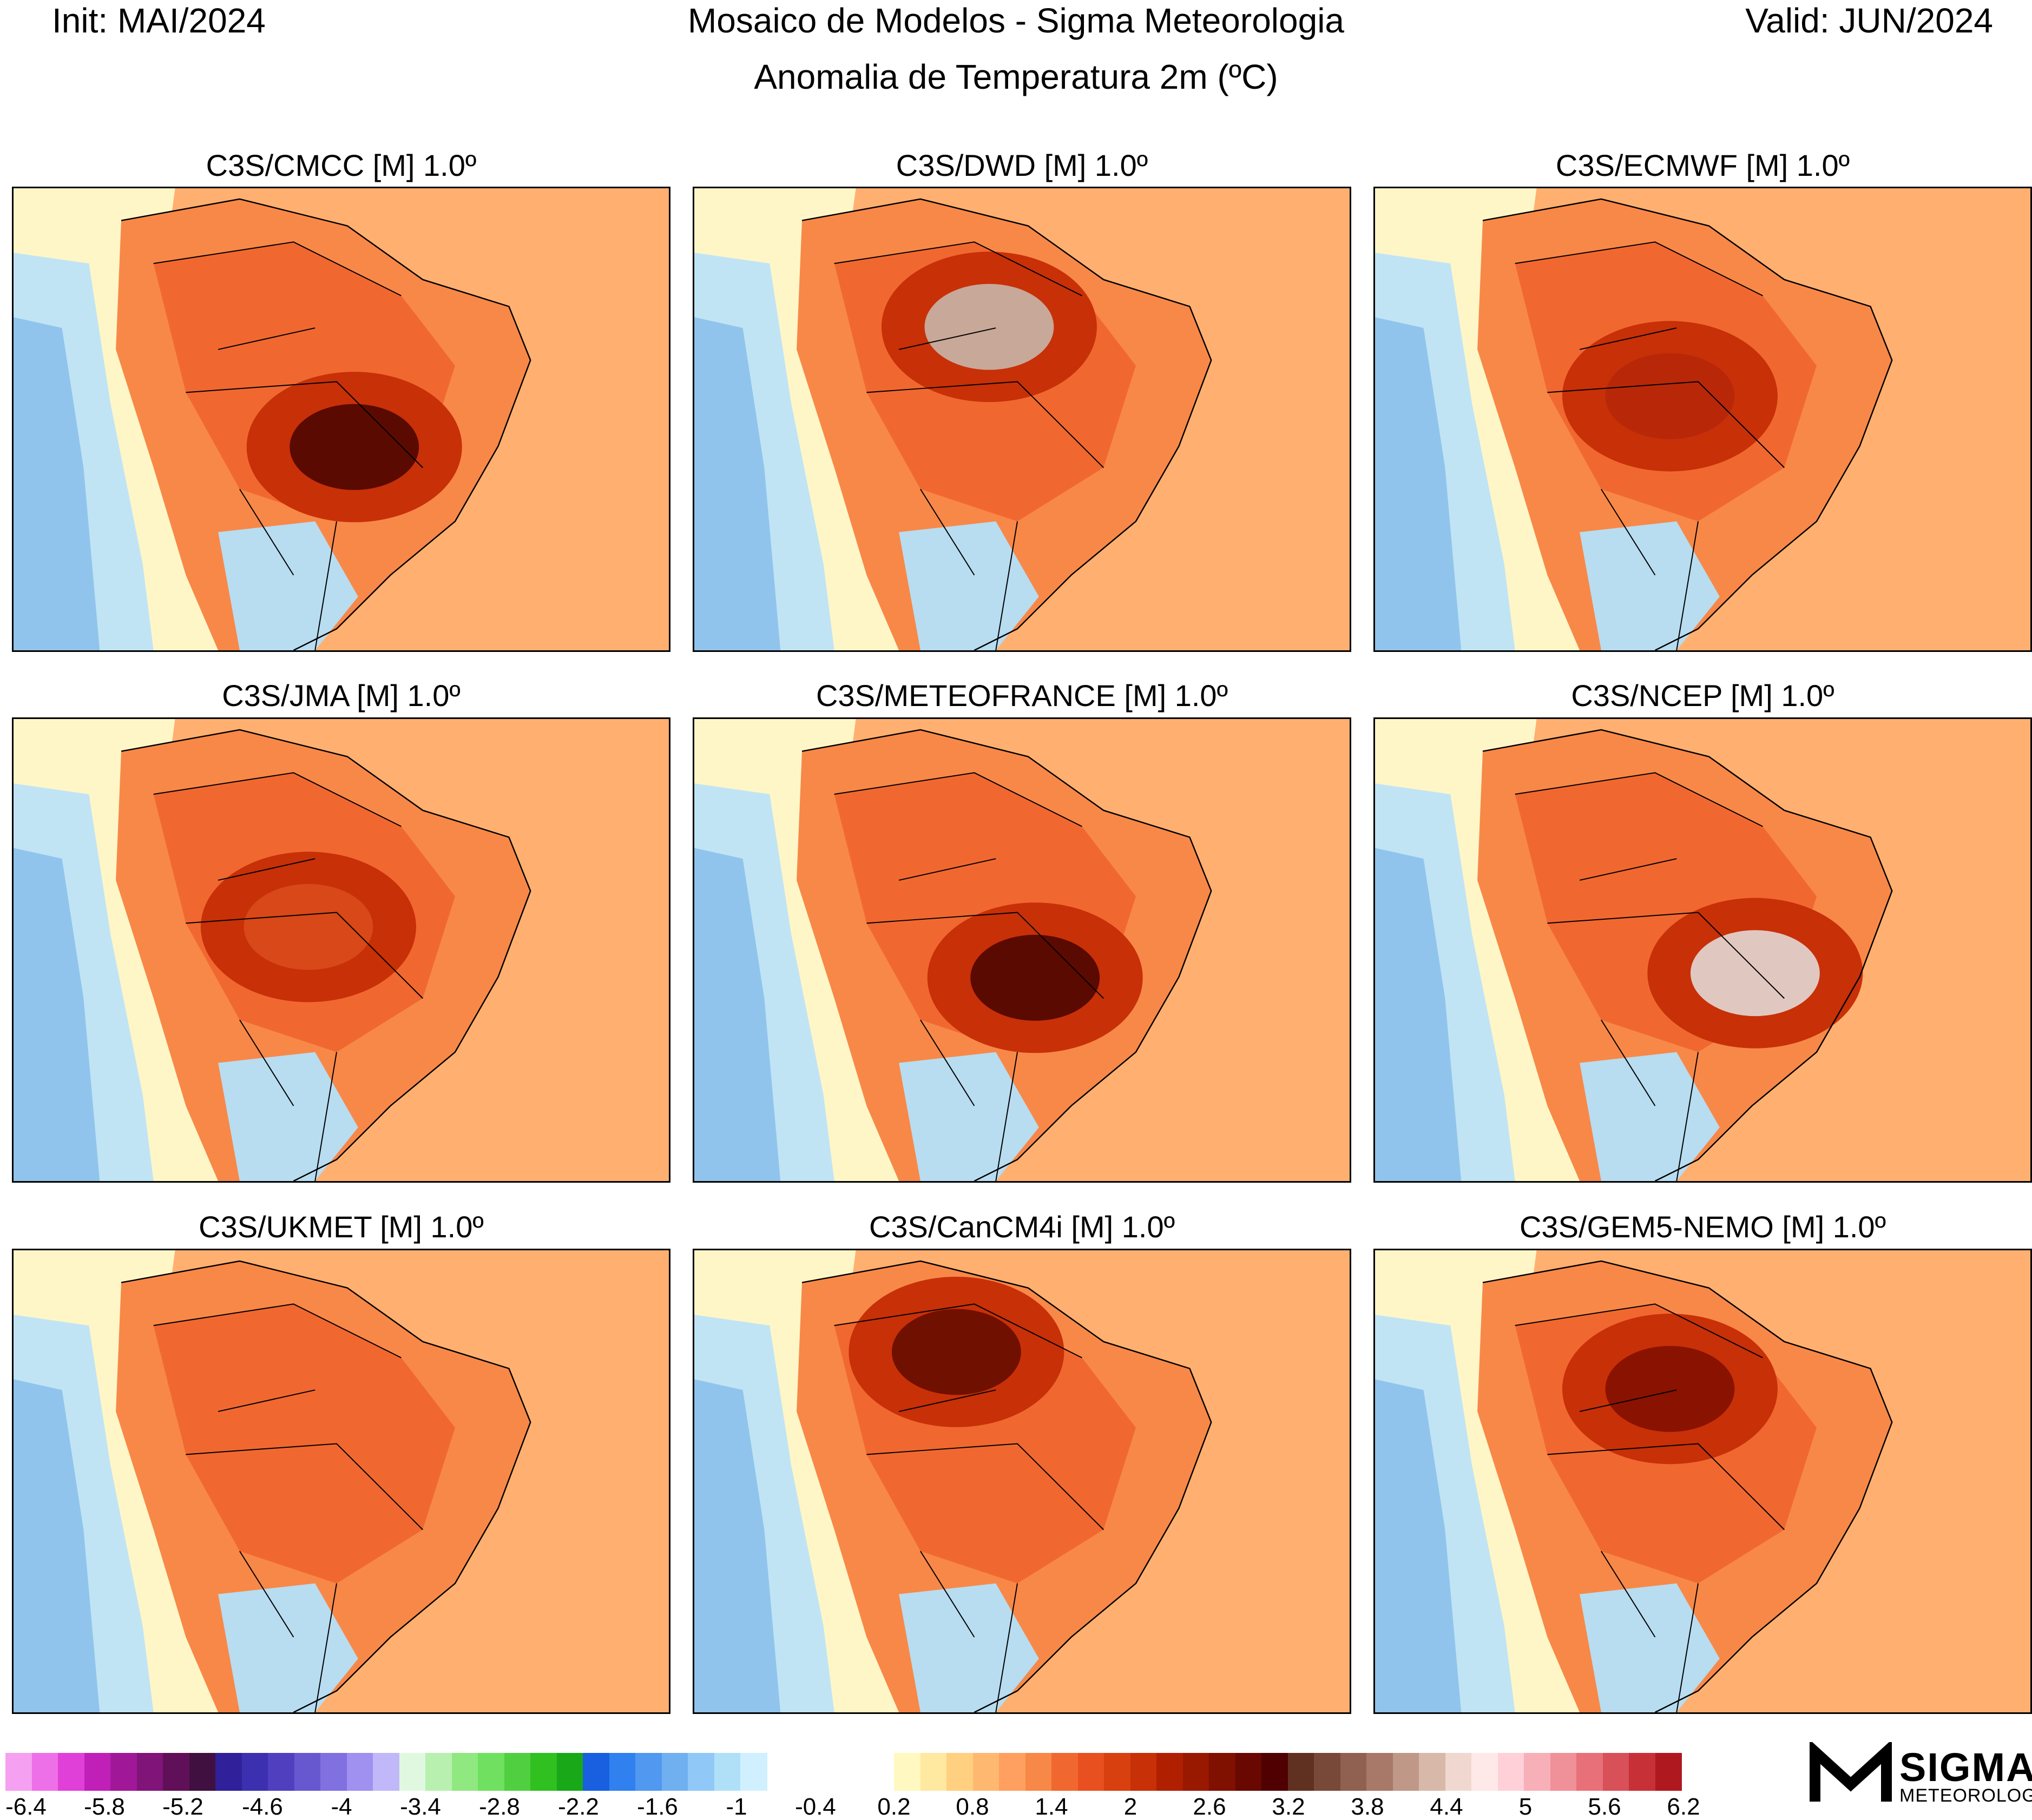 This screenshot has height=1820, width=2032. I want to click on main-title: Mosaico de Modelos - Sigma Meteorologia, so click(1016, 20).